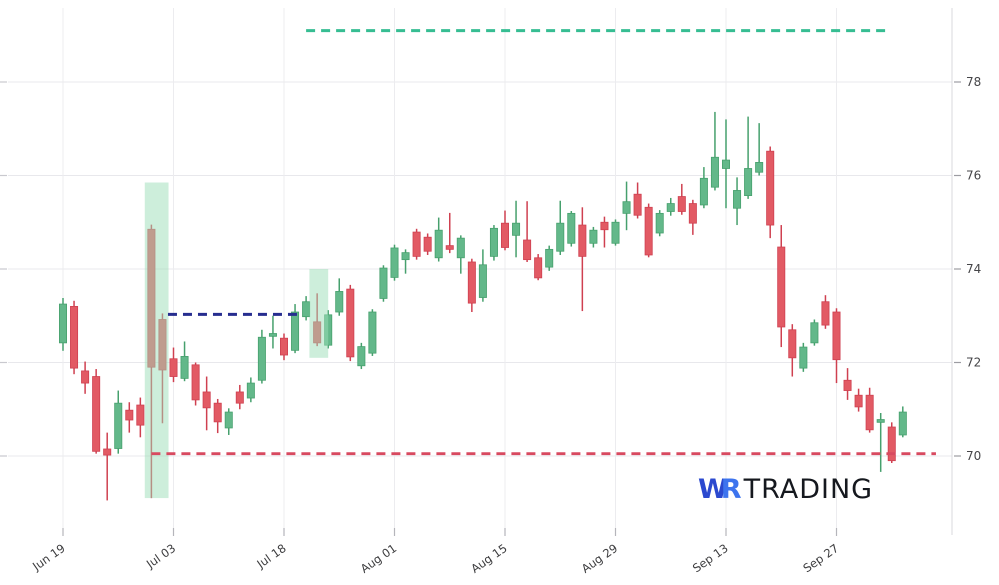  I want to click on y-axis-label: 70, so click(973, 456).